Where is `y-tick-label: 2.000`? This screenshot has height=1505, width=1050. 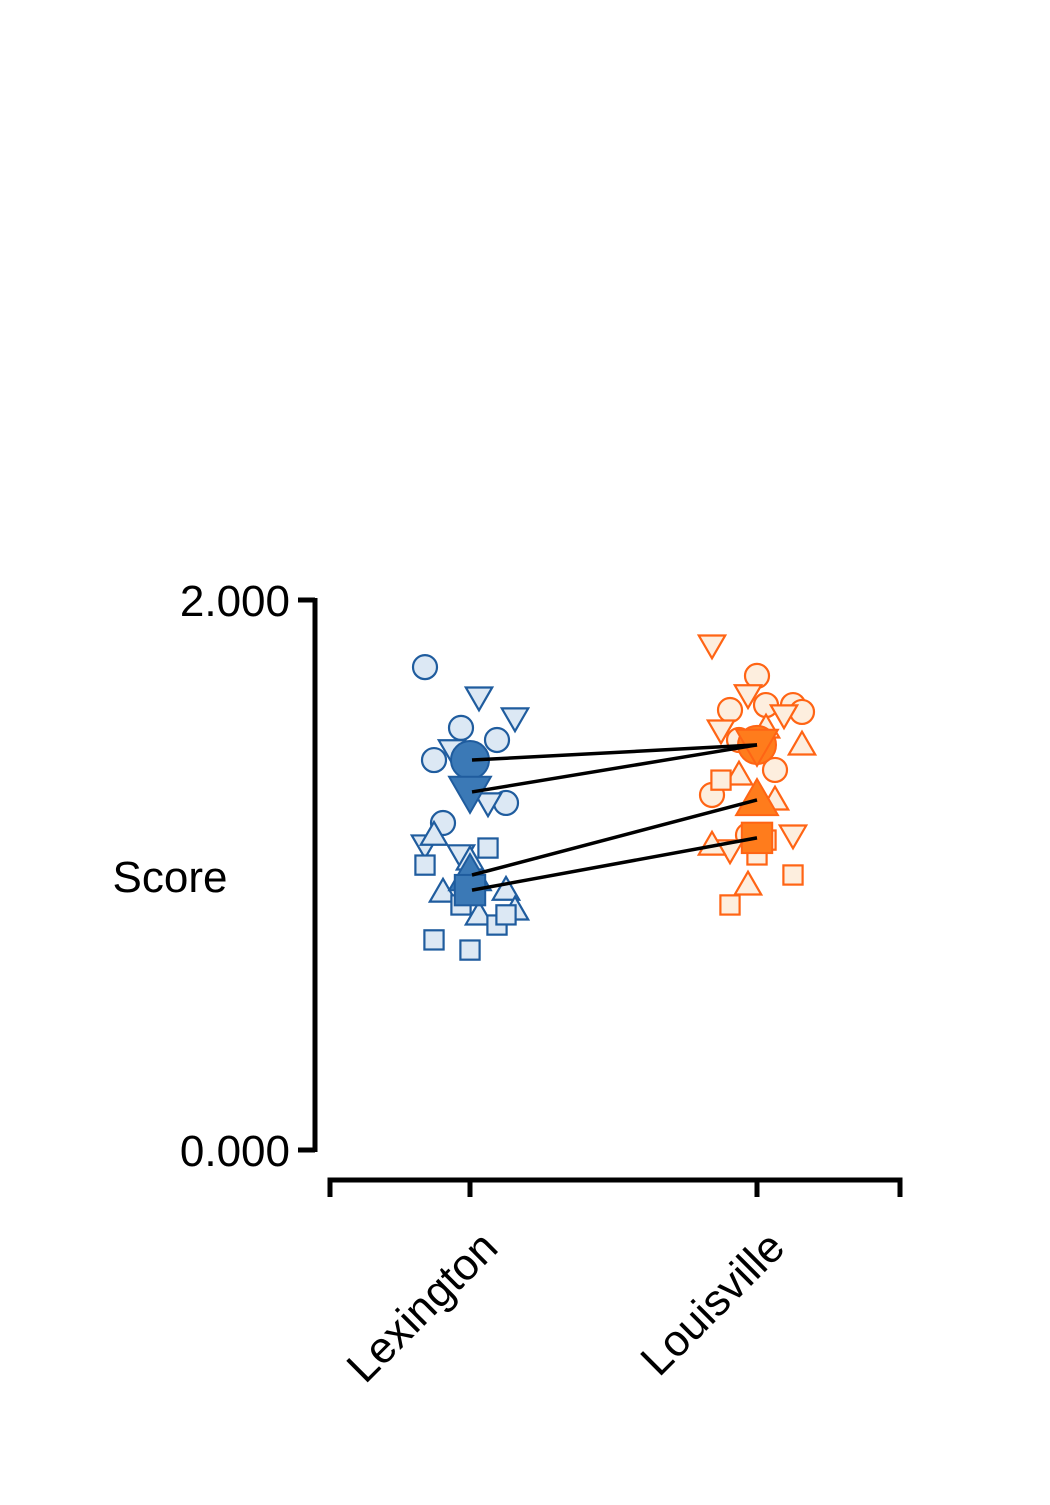 y-tick-label: 2.000 is located at coordinates (235, 601).